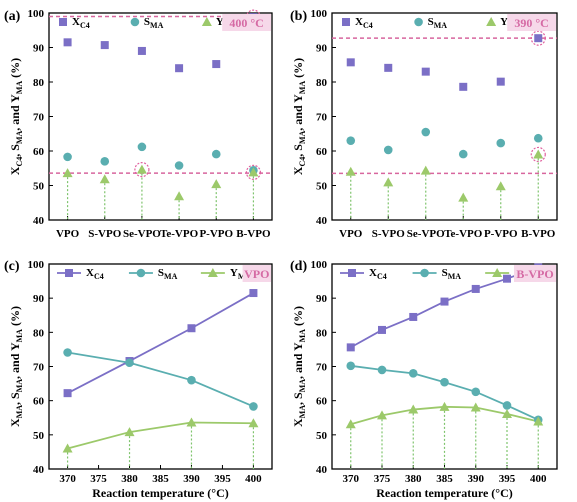 The image size is (577, 502). I want to click on highlight-circle, so click(142, 170).